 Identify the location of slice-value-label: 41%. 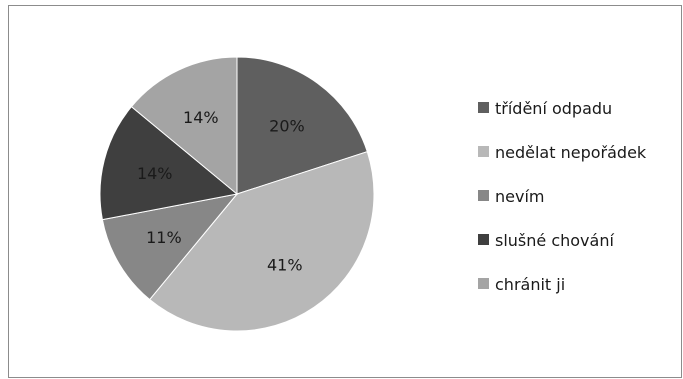
(285, 264).